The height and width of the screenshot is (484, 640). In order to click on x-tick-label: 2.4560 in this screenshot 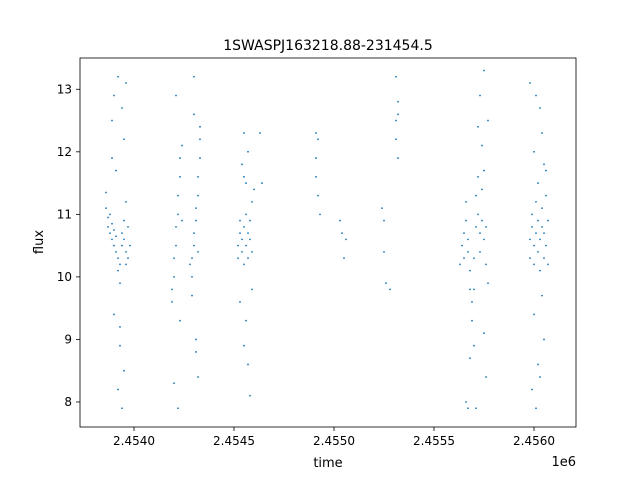, I will do `click(534, 441)`.